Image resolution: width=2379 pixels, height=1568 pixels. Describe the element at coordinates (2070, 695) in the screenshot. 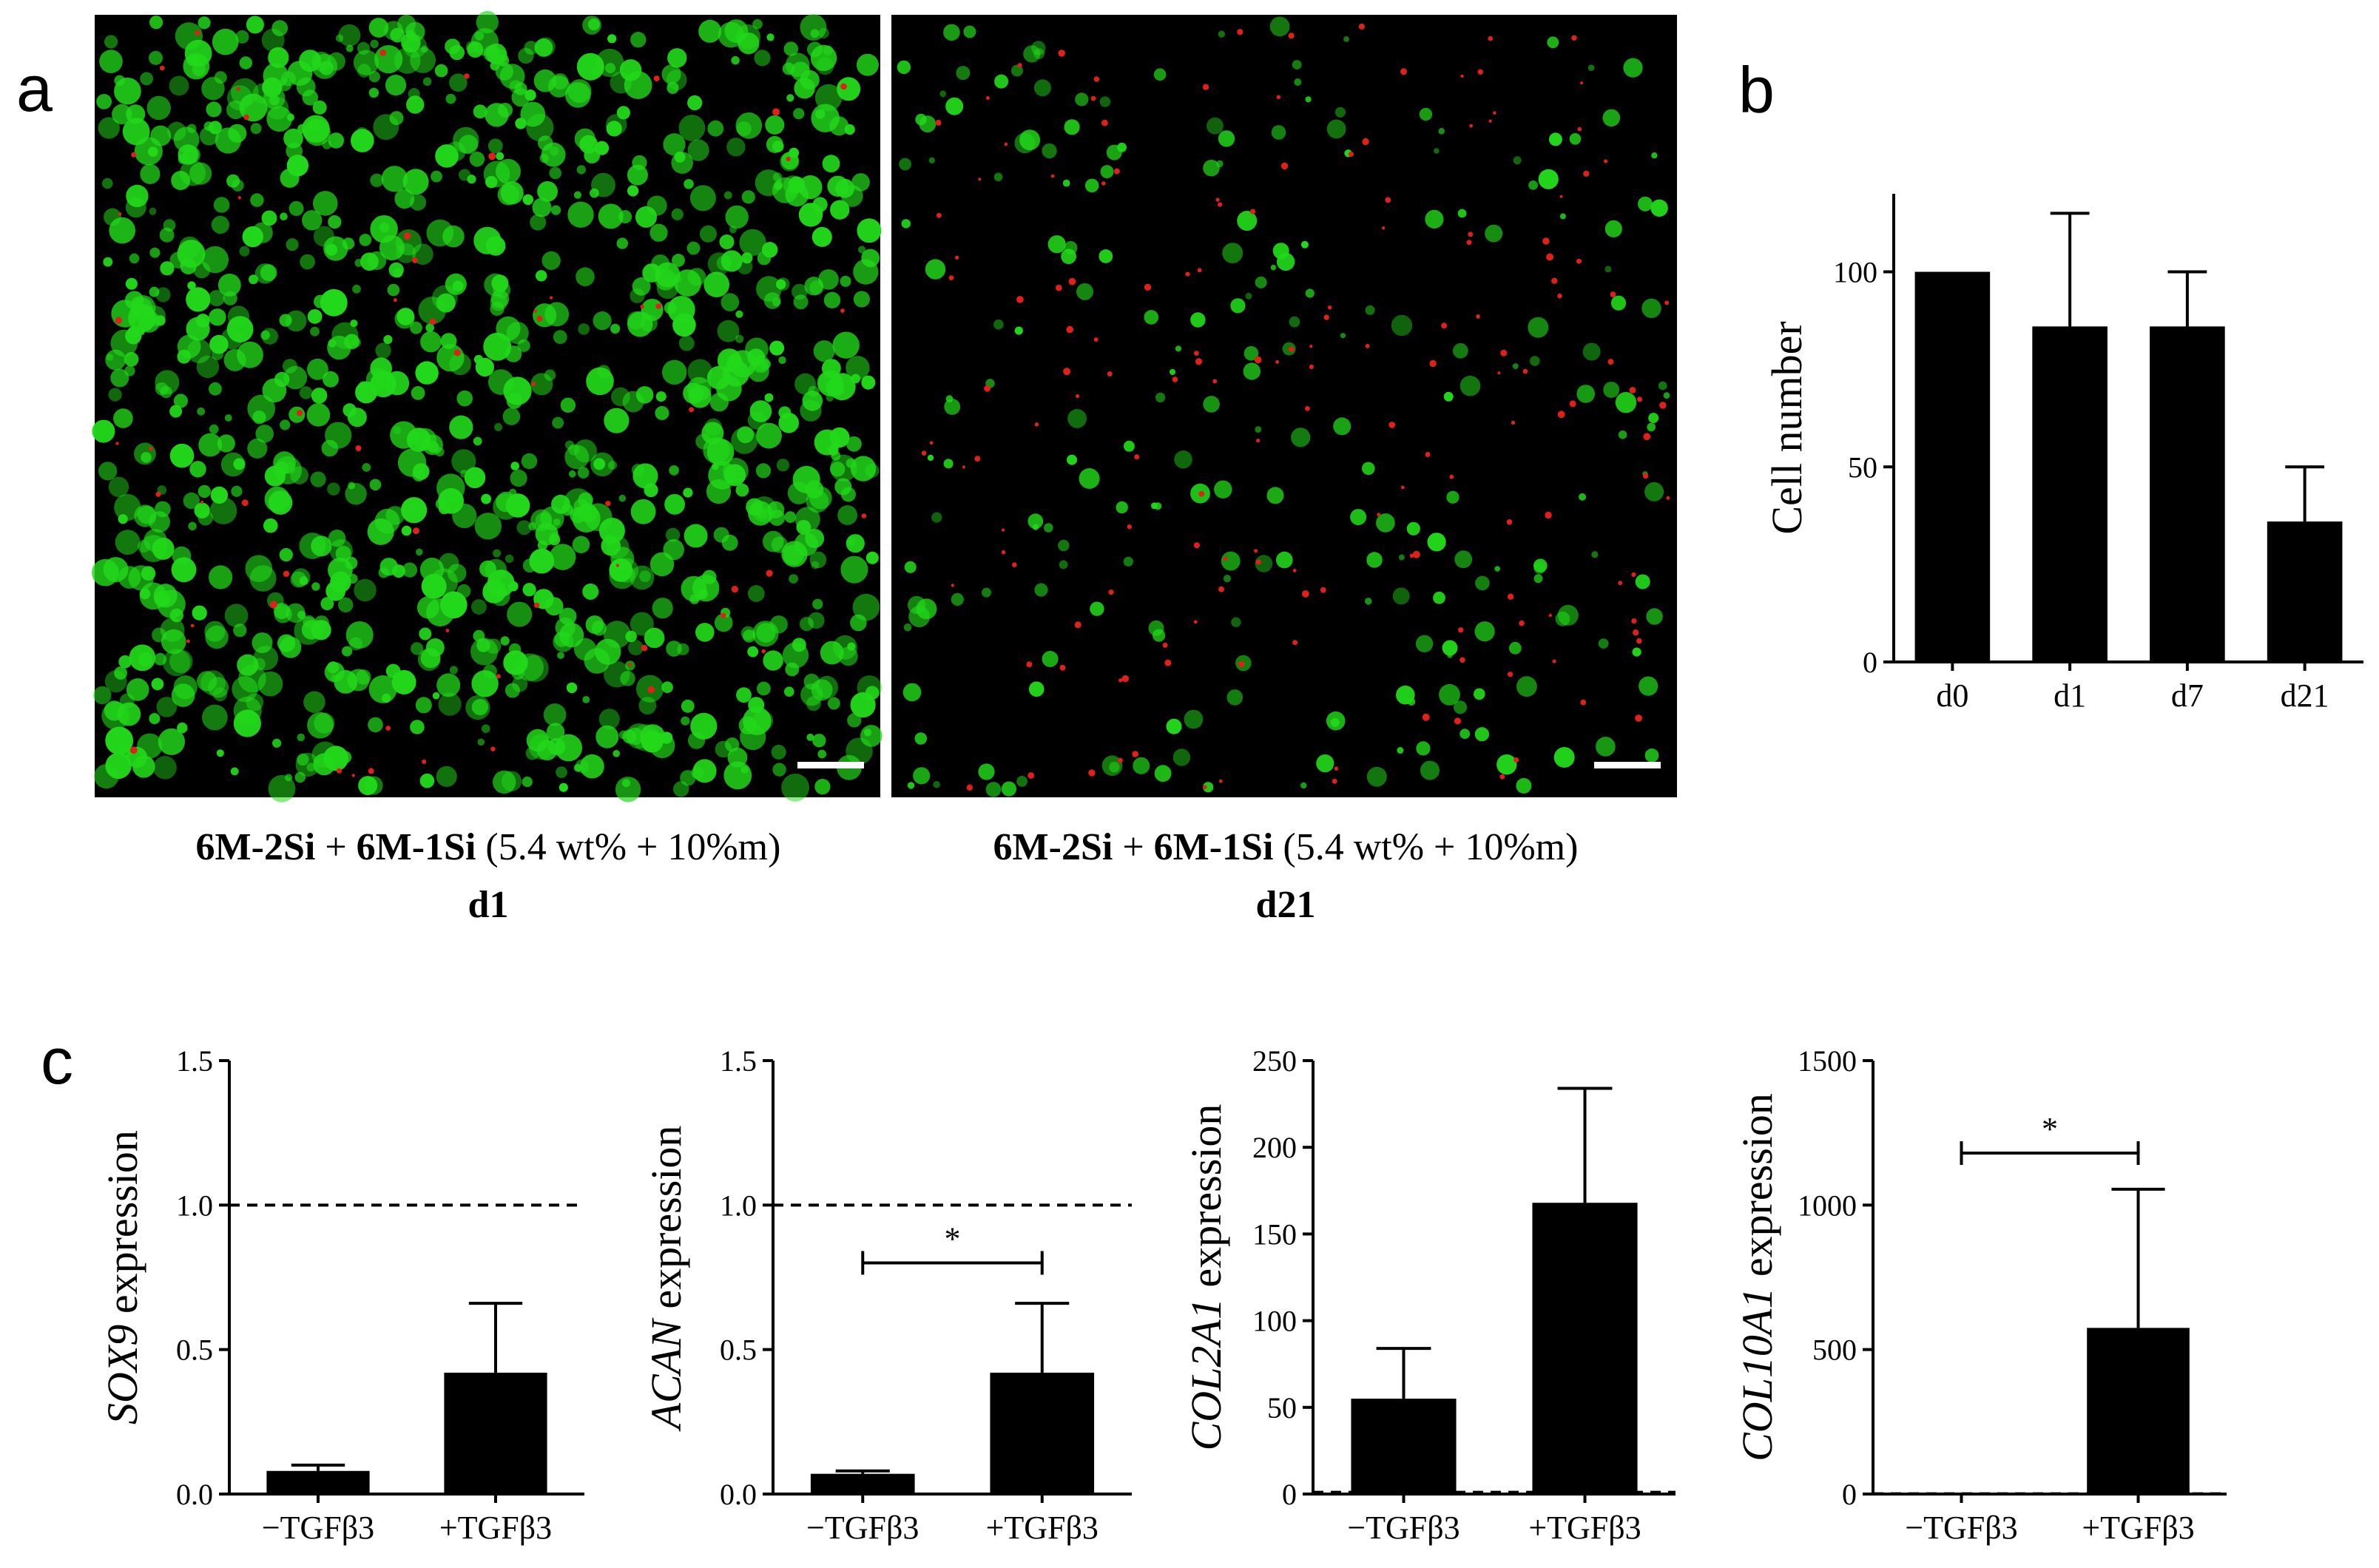

I see `x-tick-label: d1` at that location.